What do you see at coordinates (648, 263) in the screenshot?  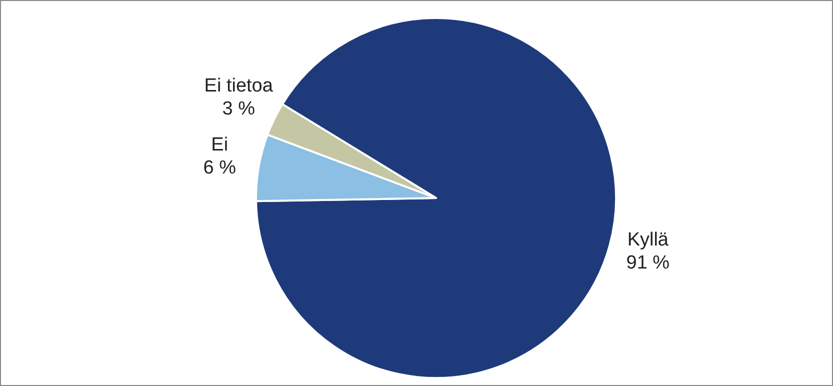 I see `data-label: 91 %` at bounding box center [648, 263].